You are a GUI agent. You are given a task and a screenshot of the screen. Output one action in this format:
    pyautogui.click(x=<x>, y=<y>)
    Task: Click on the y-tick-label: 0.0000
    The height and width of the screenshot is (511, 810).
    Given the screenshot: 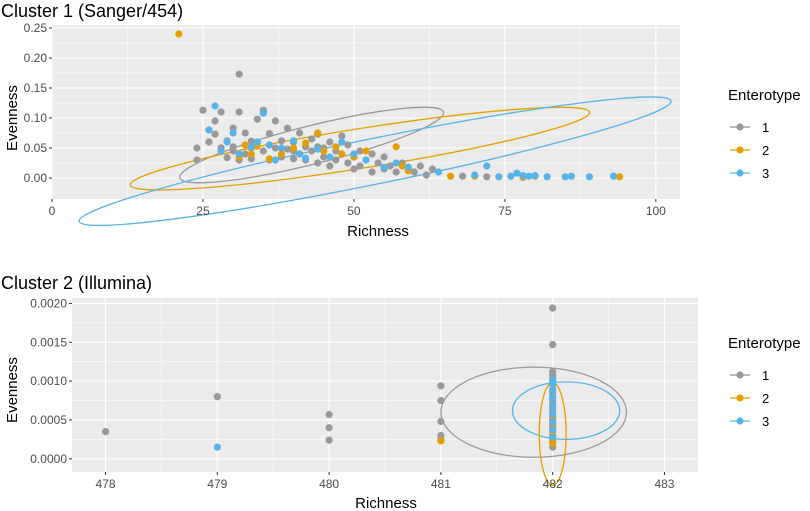 What is the action you would take?
    pyautogui.click(x=48, y=459)
    